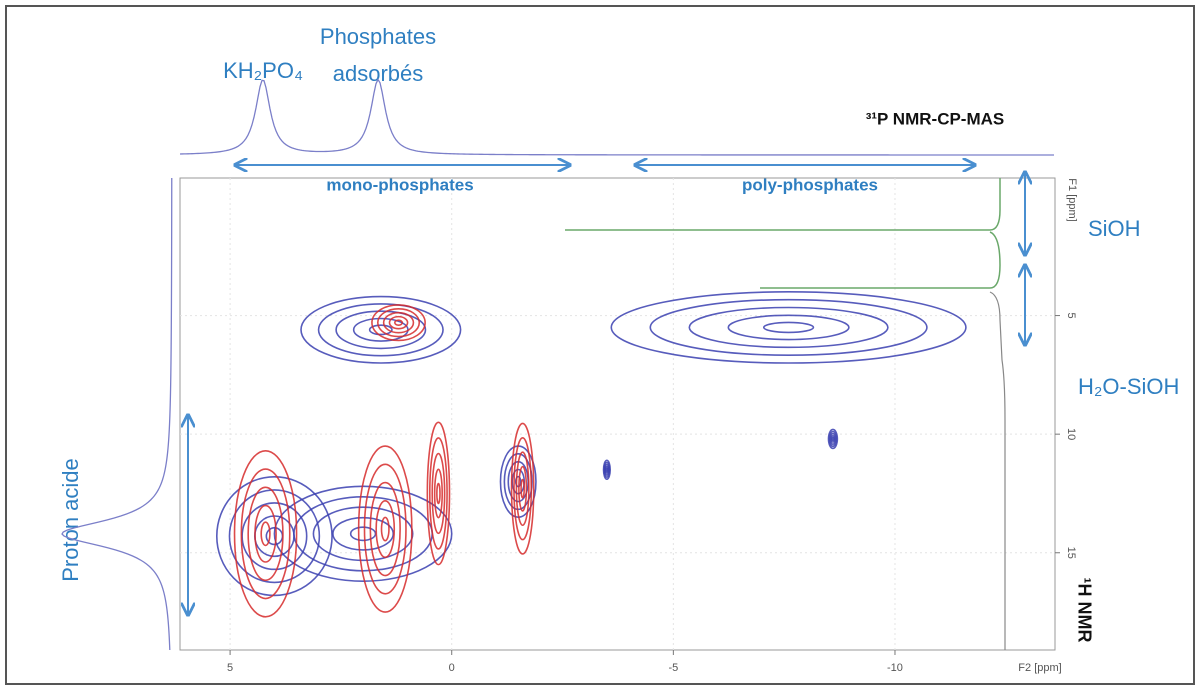 The width and height of the screenshot is (1203, 695). I want to click on x-tick-label: -10, so click(895, 668).